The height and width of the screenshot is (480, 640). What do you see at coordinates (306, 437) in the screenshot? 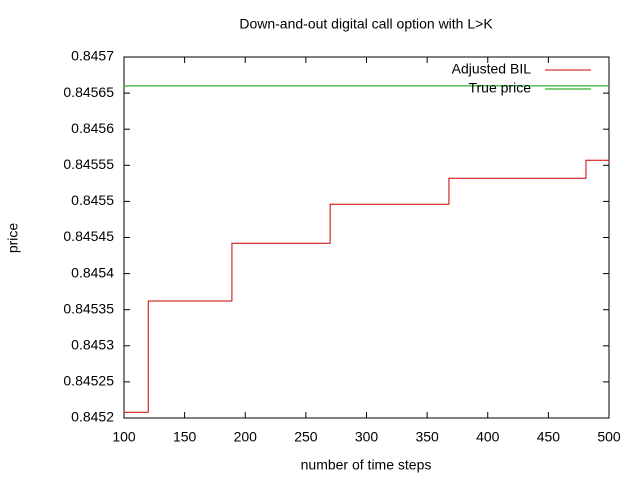
I see `x-tick-label: 250` at bounding box center [306, 437].